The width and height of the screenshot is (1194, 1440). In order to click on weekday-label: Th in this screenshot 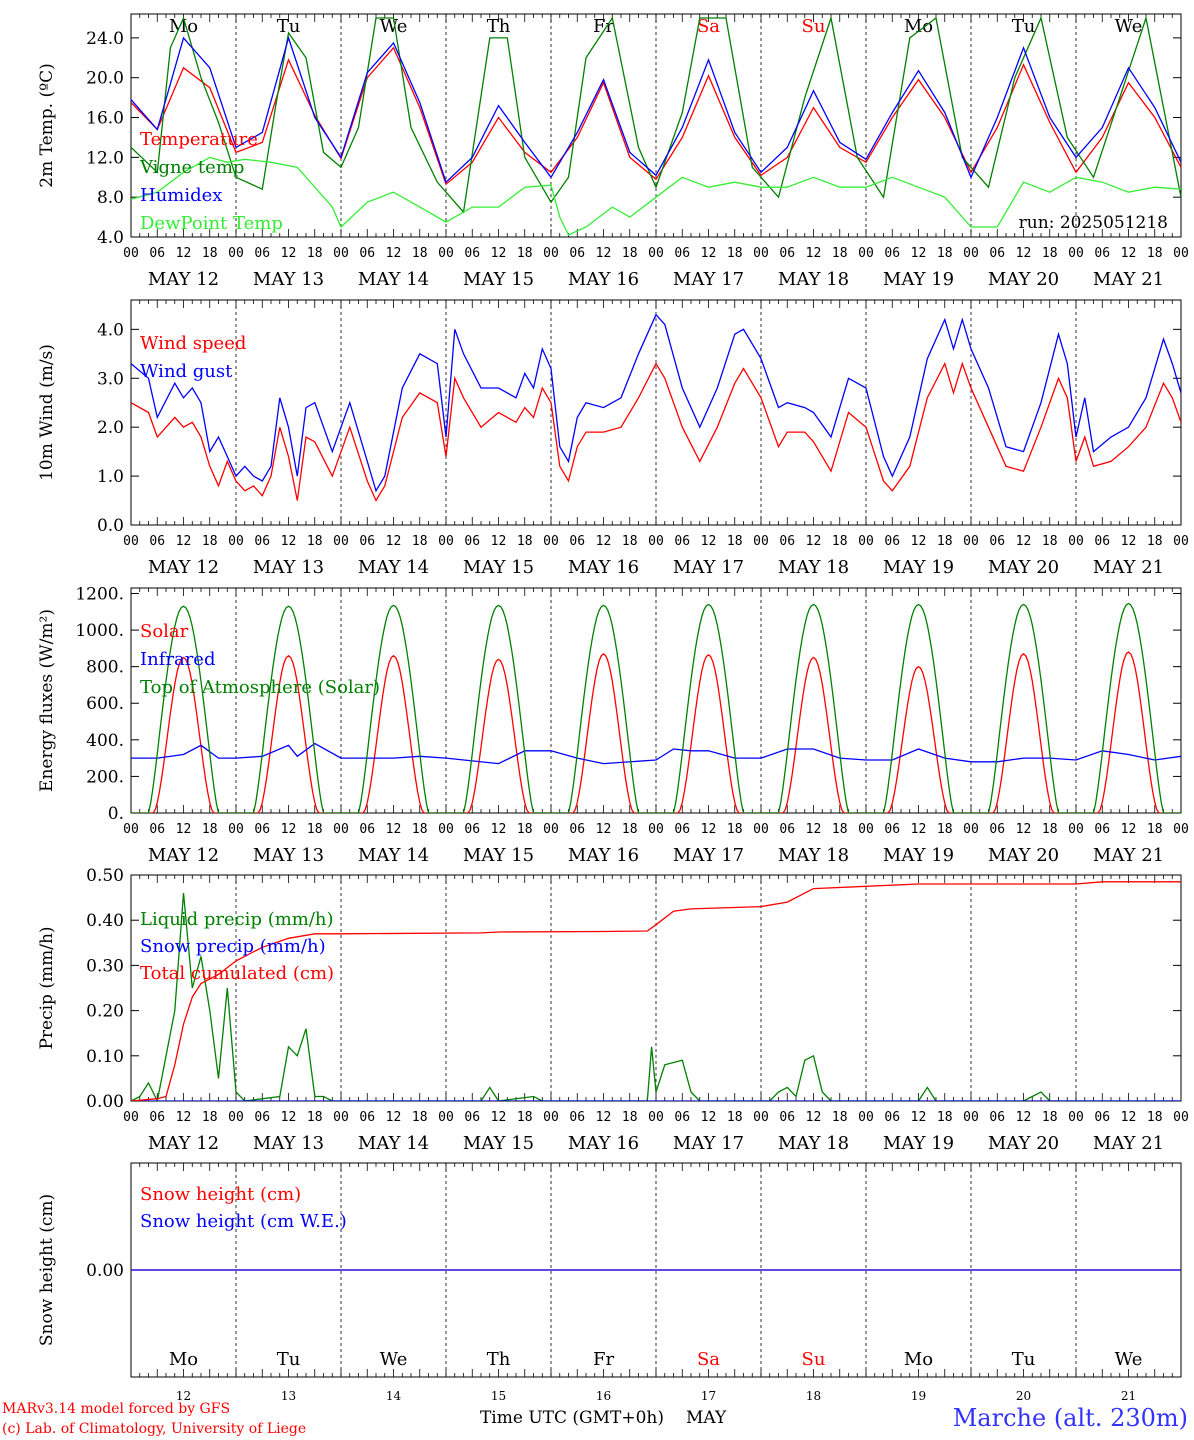, I will do `click(499, 26)`.